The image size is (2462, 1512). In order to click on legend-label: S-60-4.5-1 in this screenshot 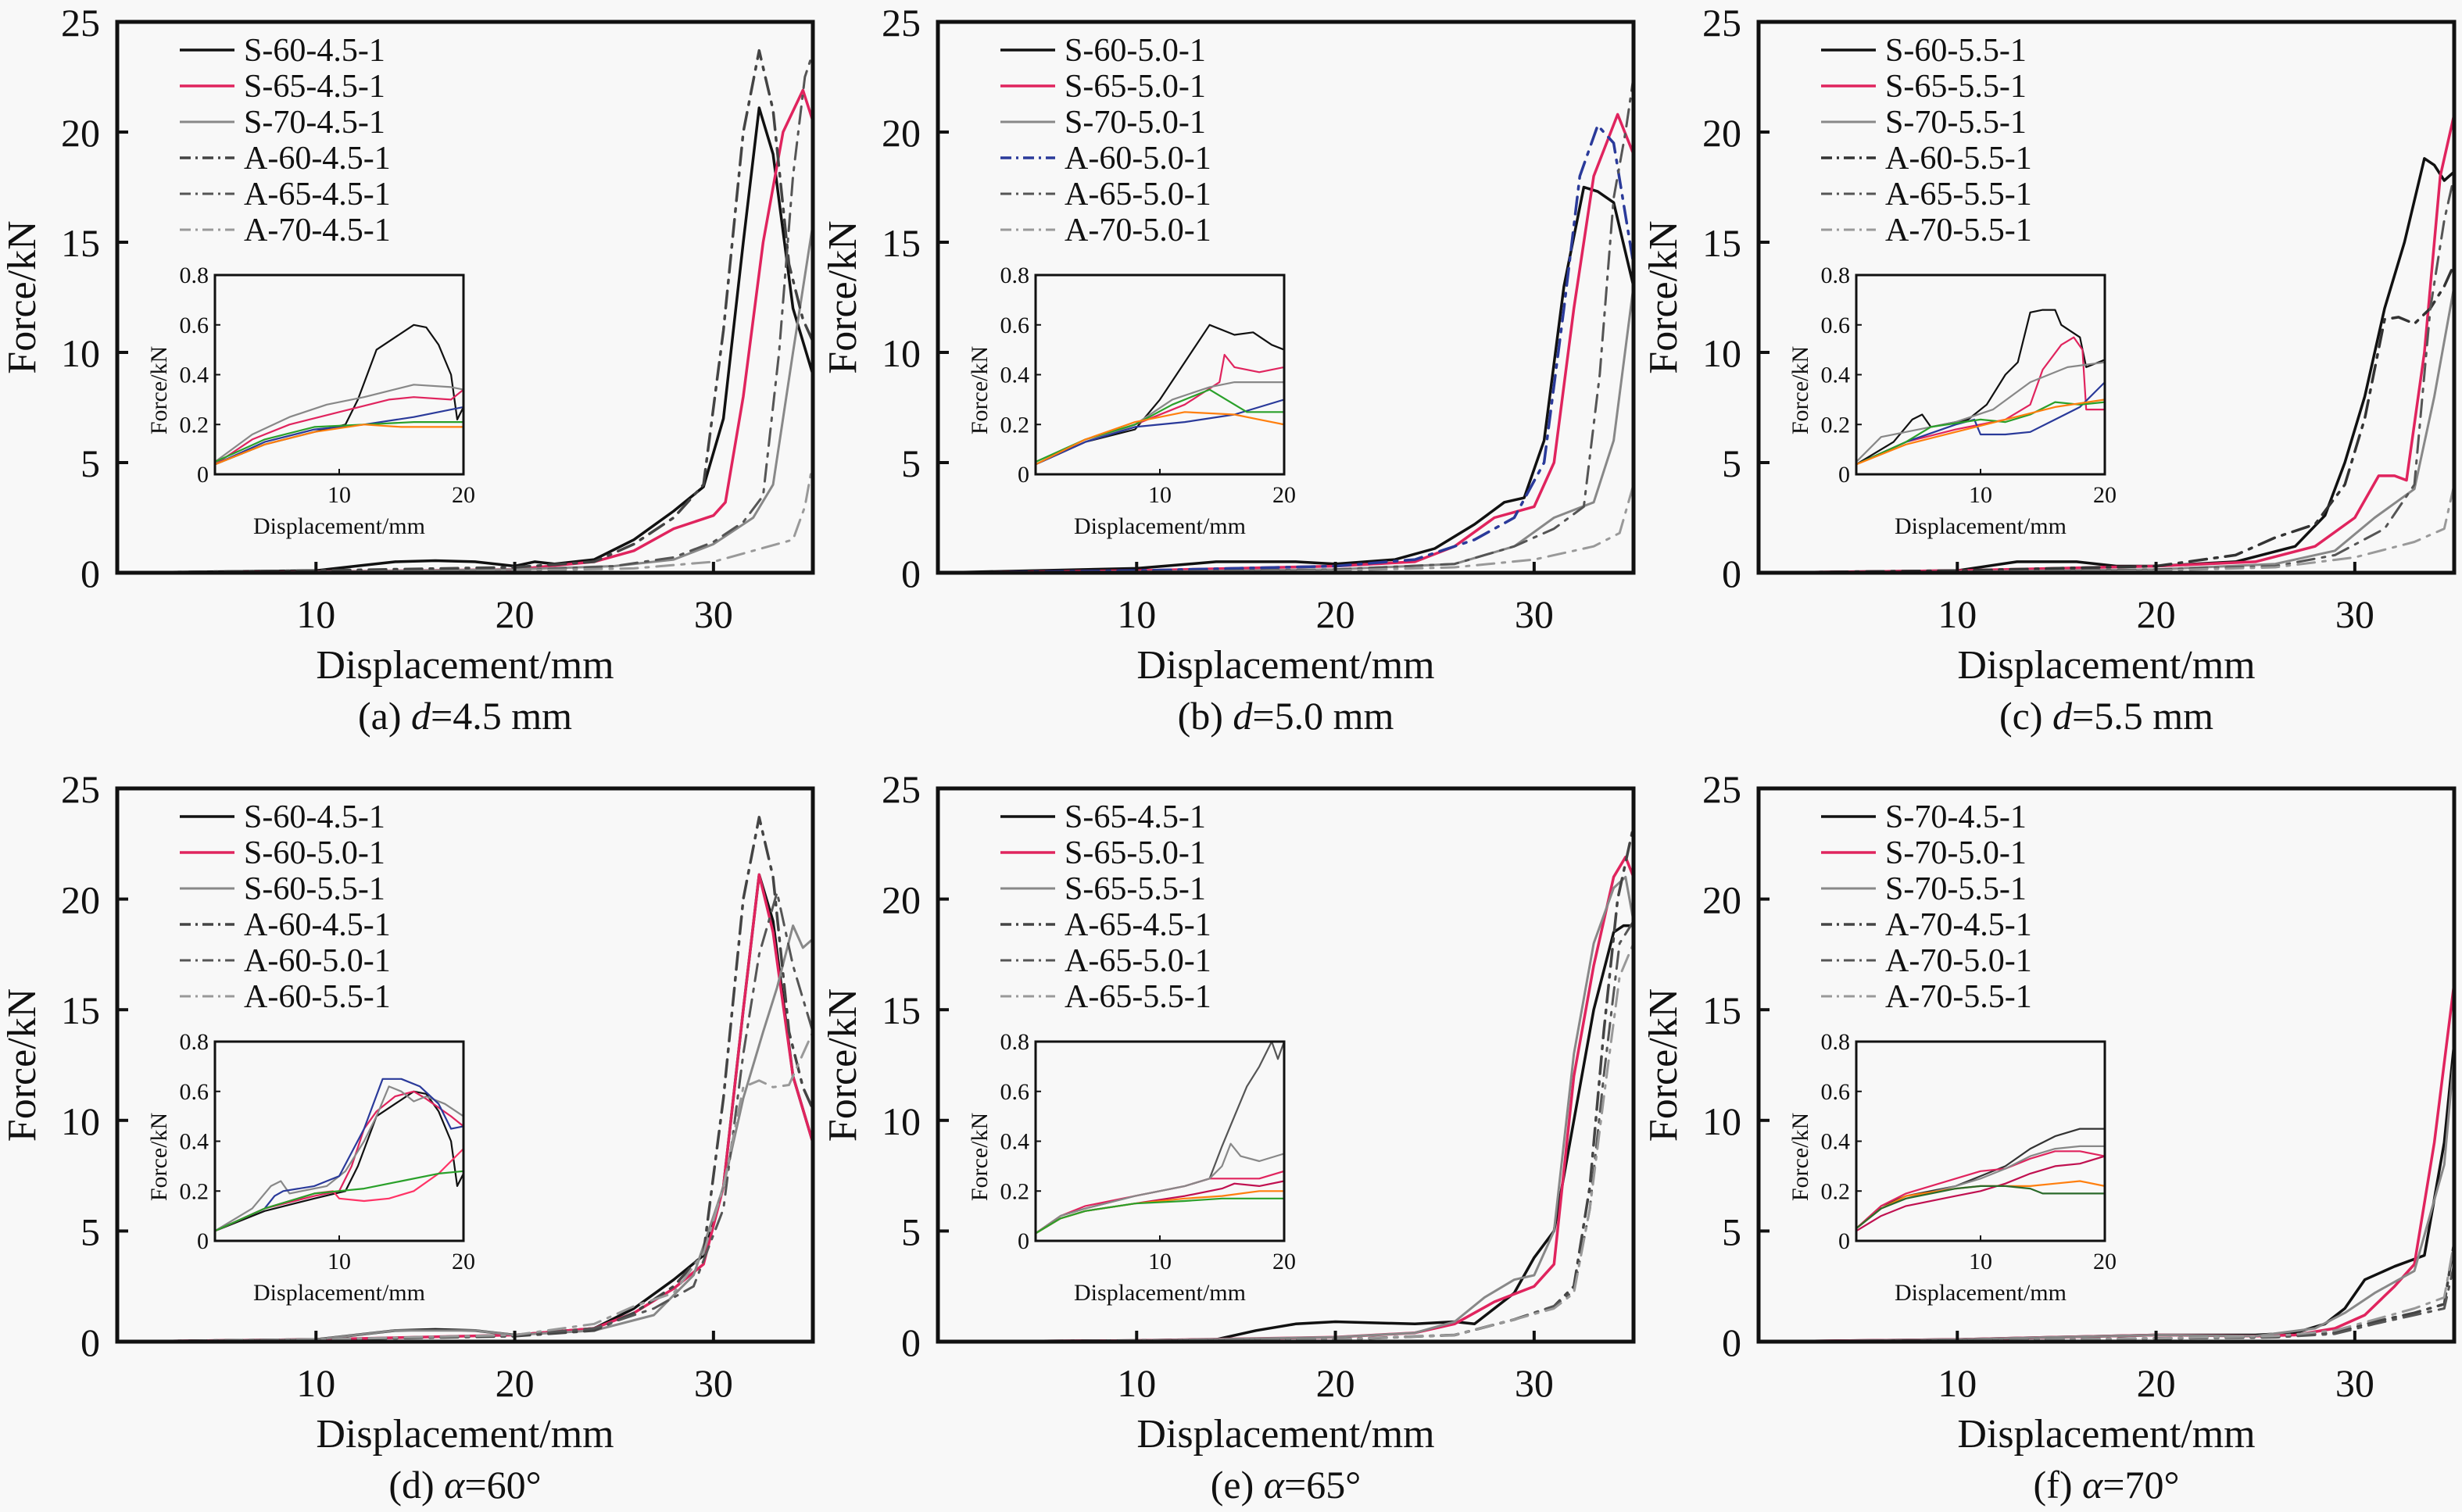, I will do `click(314, 817)`.